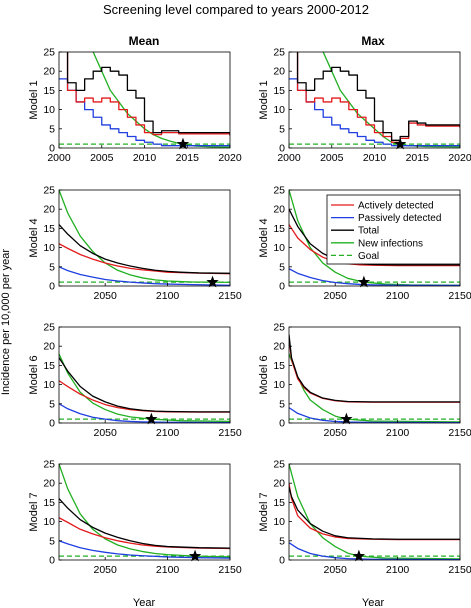  Describe the element at coordinates (418, 158) in the screenshot. I see `x-tick-label: 2015` at that location.